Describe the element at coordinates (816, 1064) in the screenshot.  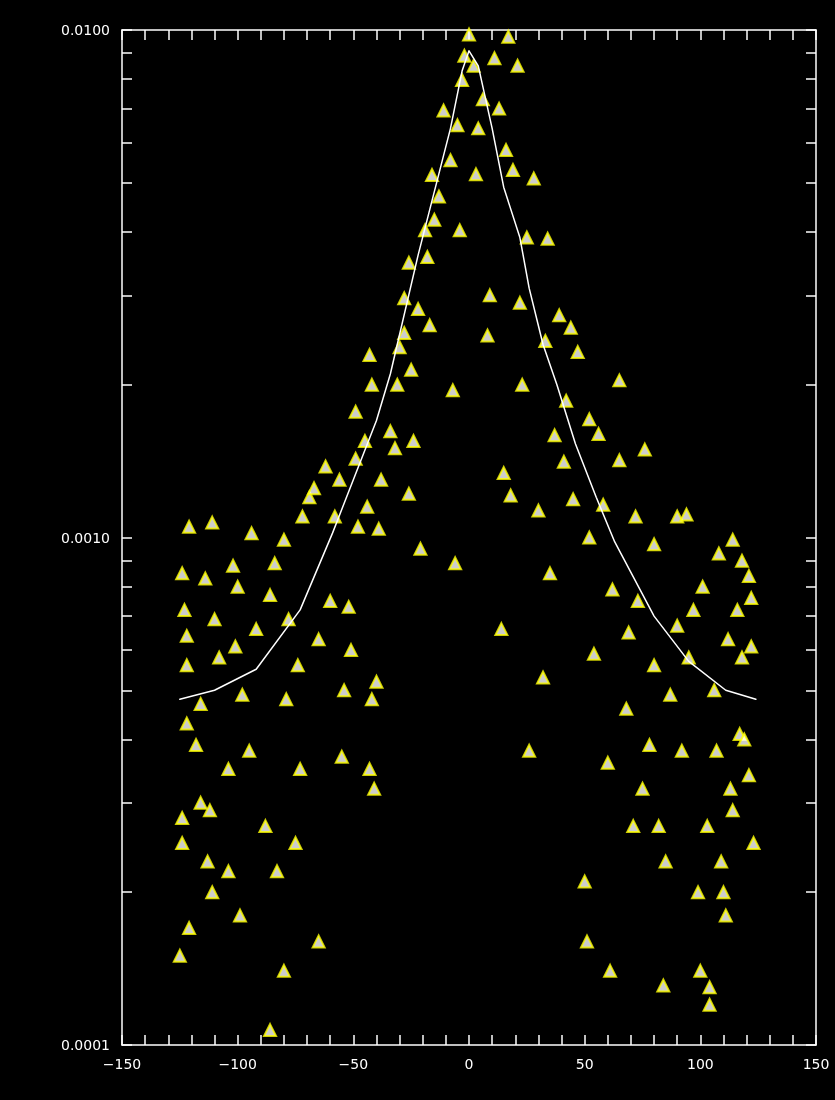
I see `x-tick-label: 150` at that location.